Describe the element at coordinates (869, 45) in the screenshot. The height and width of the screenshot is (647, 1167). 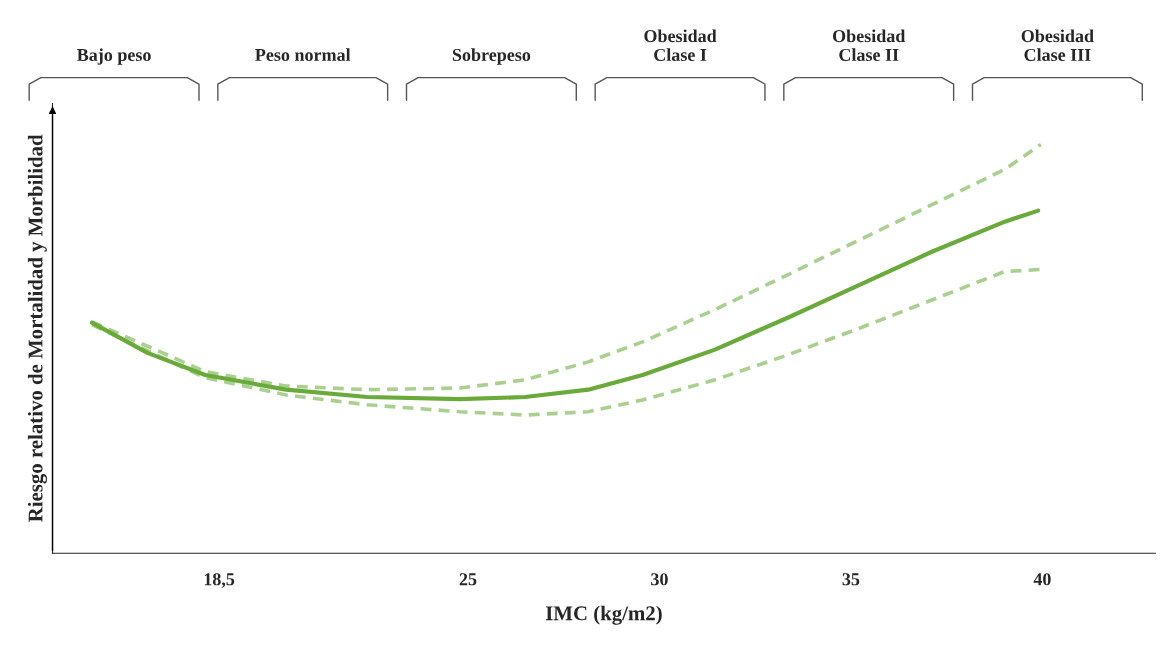
I see `text: Obesidad Clase II` at that location.